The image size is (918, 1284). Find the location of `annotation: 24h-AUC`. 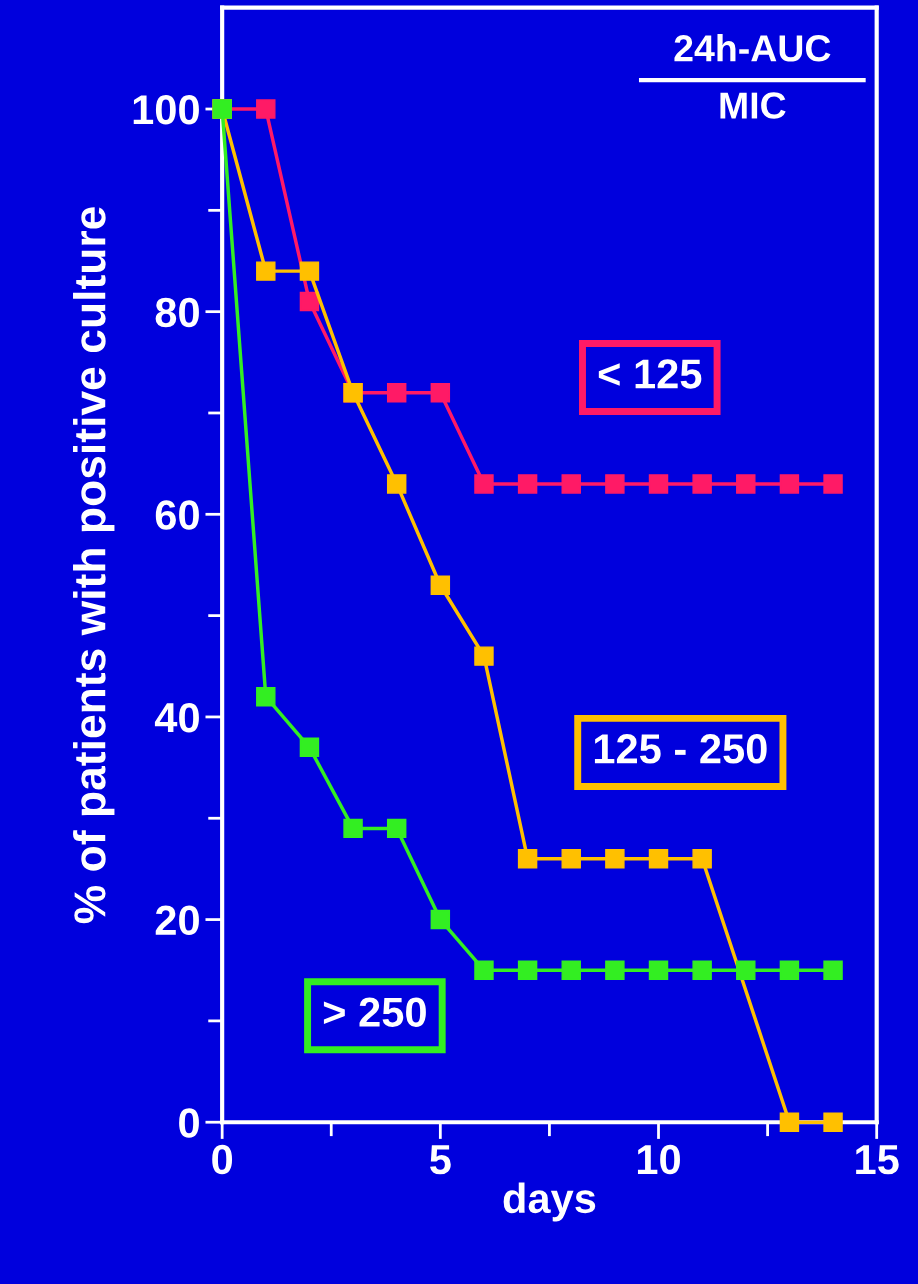

annotation: 24h-AUC is located at coordinates (752, 48).